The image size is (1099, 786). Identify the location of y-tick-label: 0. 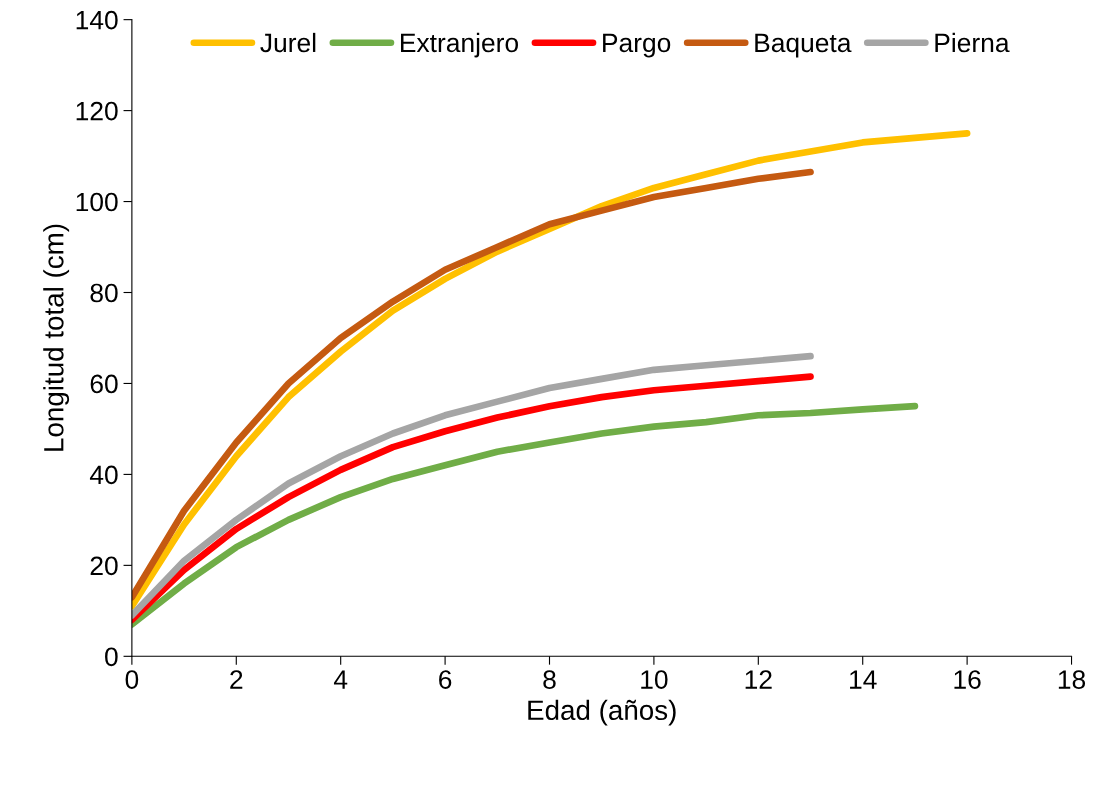
(111, 657).